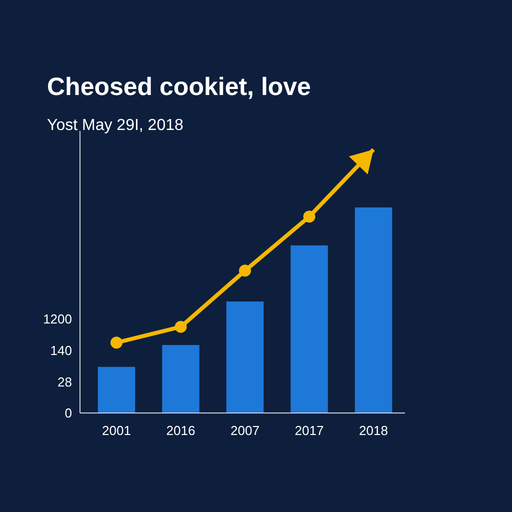 The image size is (512, 512). Describe the element at coordinates (61, 350) in the screenshot. I see `text: 140` at that location.